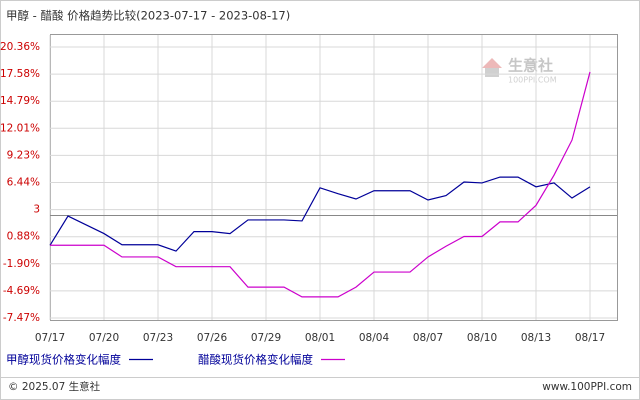 This screenshot has height=400, width=640. Describe the element at coordinates (104, 338) in the screenshot. I see `x-tick-label: 07/20` at that location.